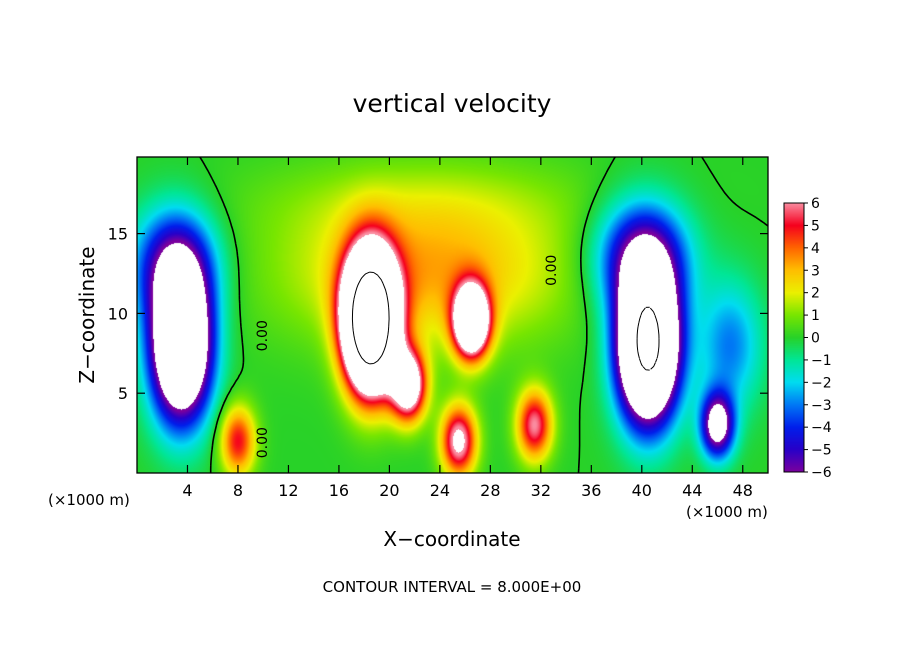 This screenshot has width=904, height=654. I want to click on colorbar-label: 3, so click(815, 271).